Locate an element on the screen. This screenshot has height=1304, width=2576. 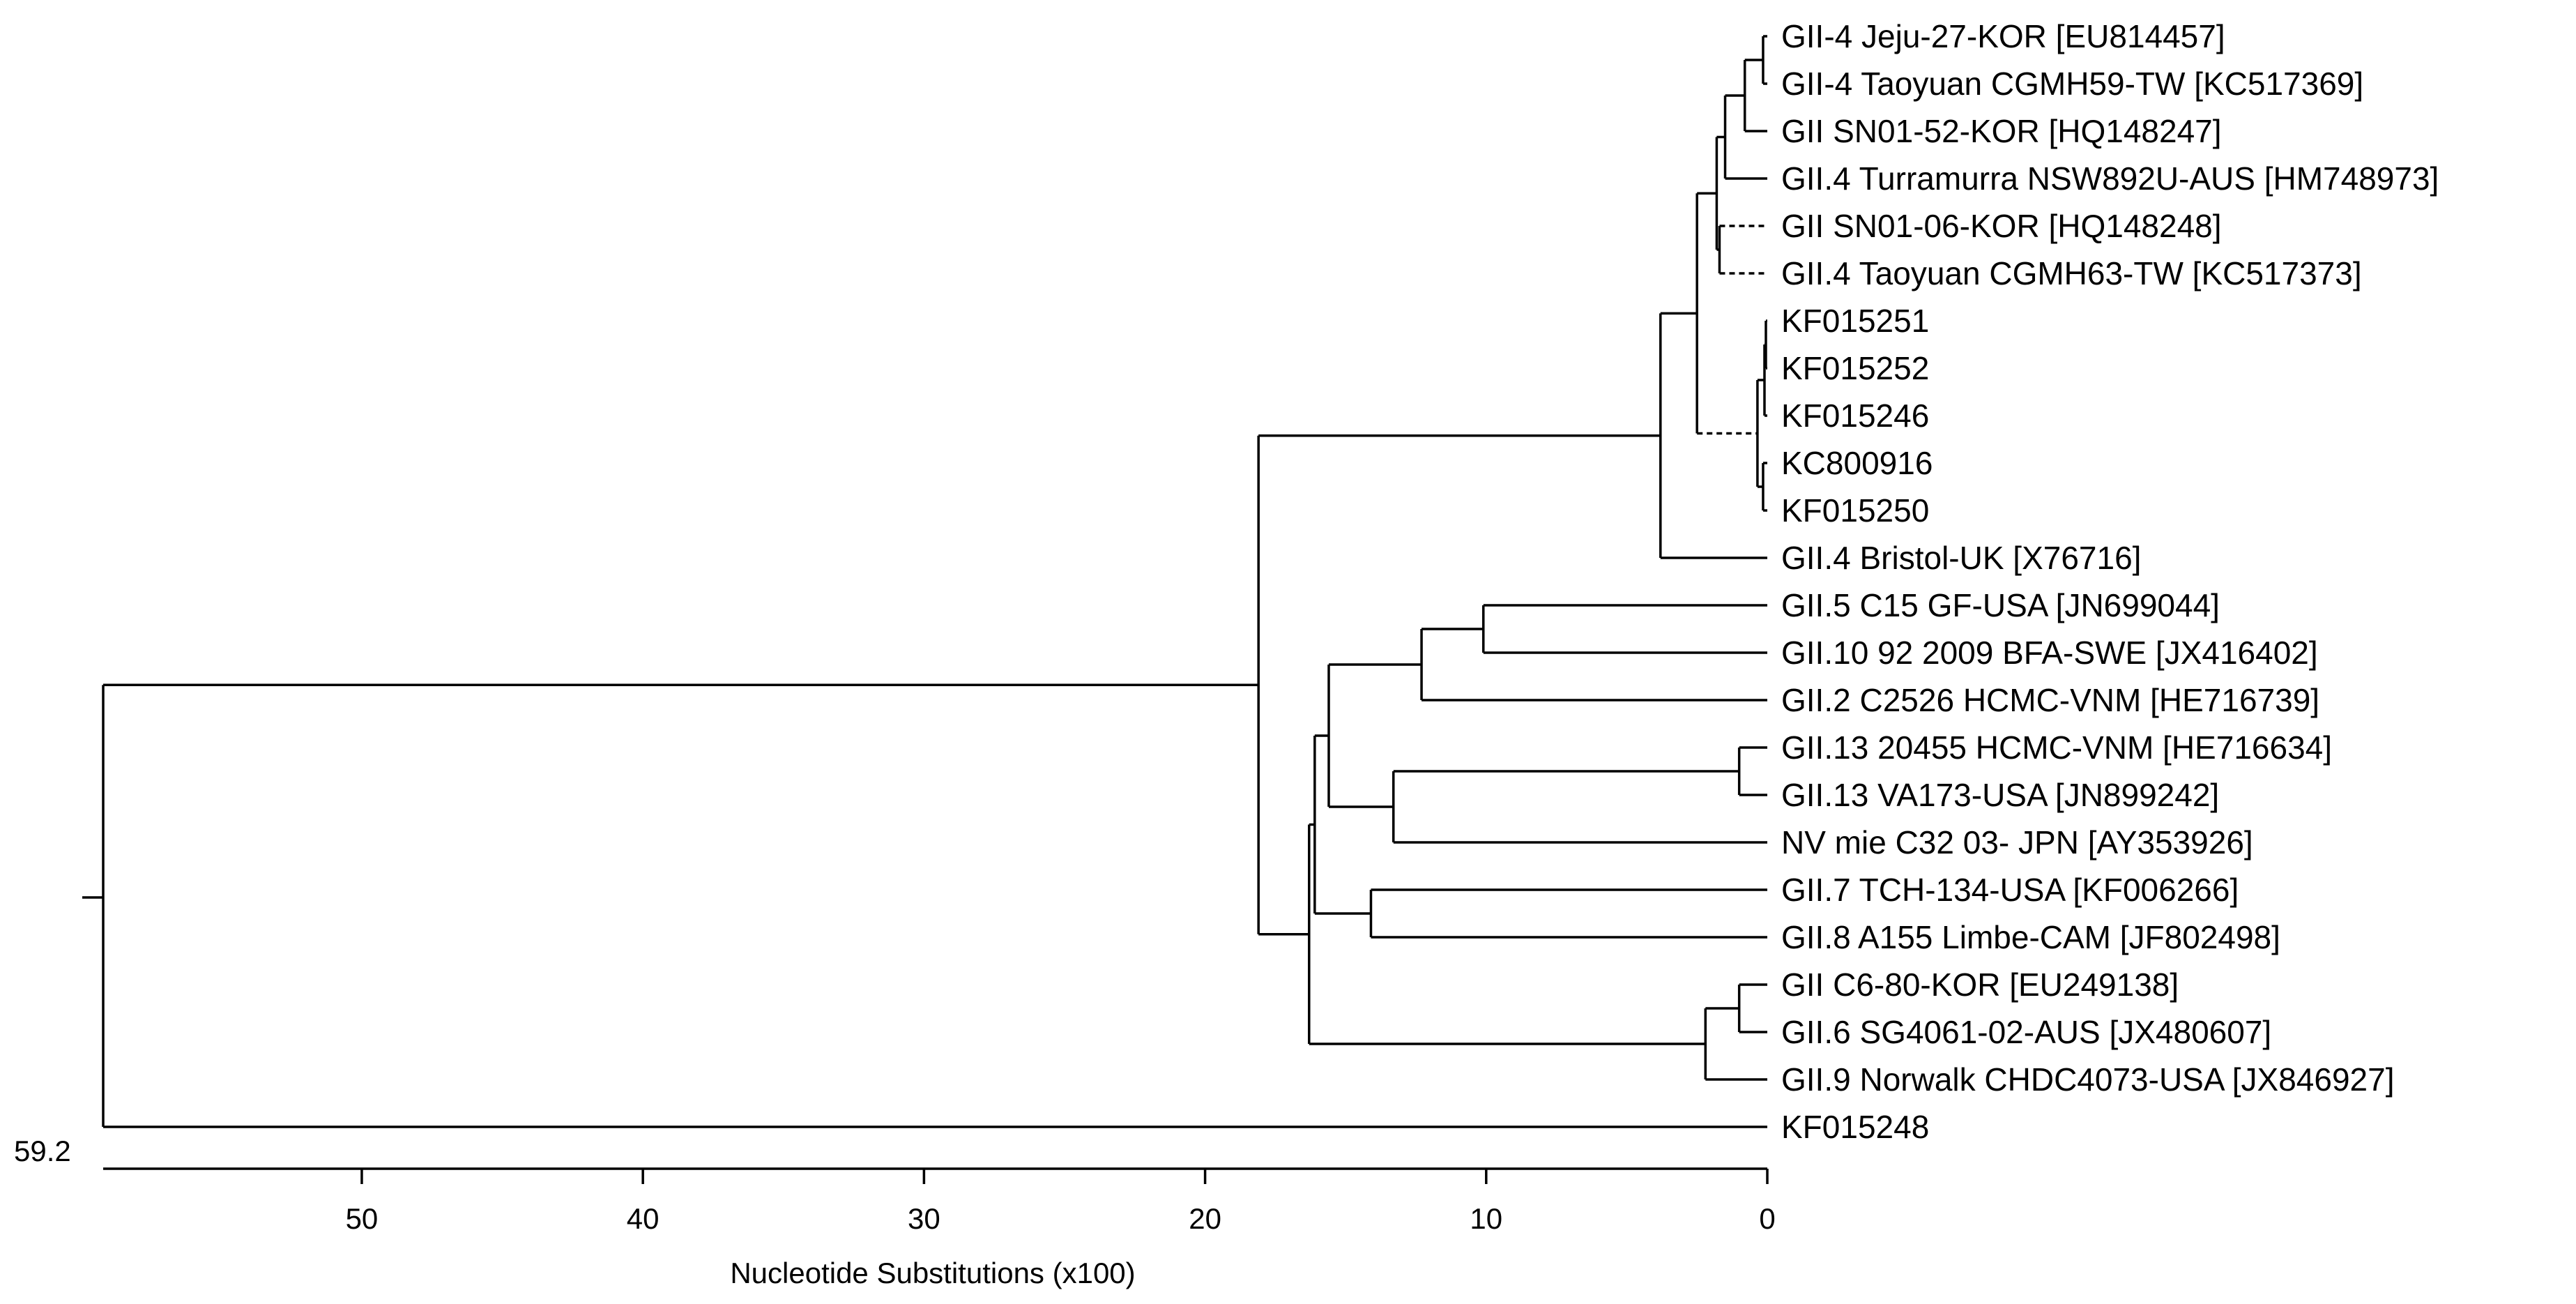
leaf-label: GII.13 VA173-USA [JN899242] is located at coordinates (2000, 795).